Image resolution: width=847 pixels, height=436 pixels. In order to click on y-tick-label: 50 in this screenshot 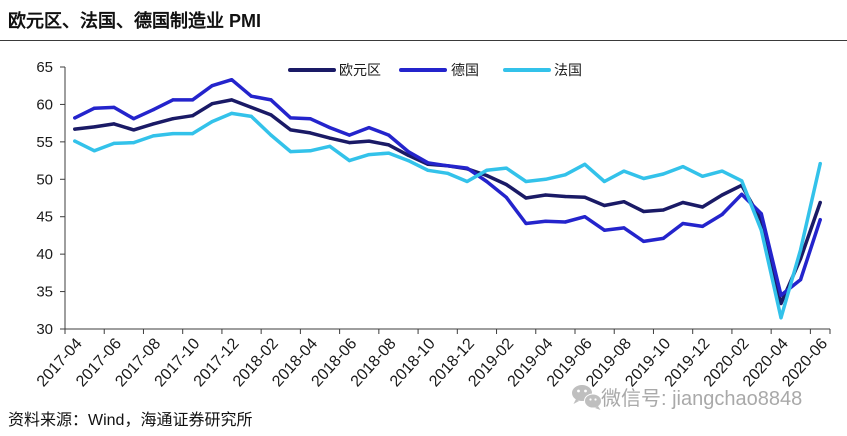, I will do `click(44, 179)`.